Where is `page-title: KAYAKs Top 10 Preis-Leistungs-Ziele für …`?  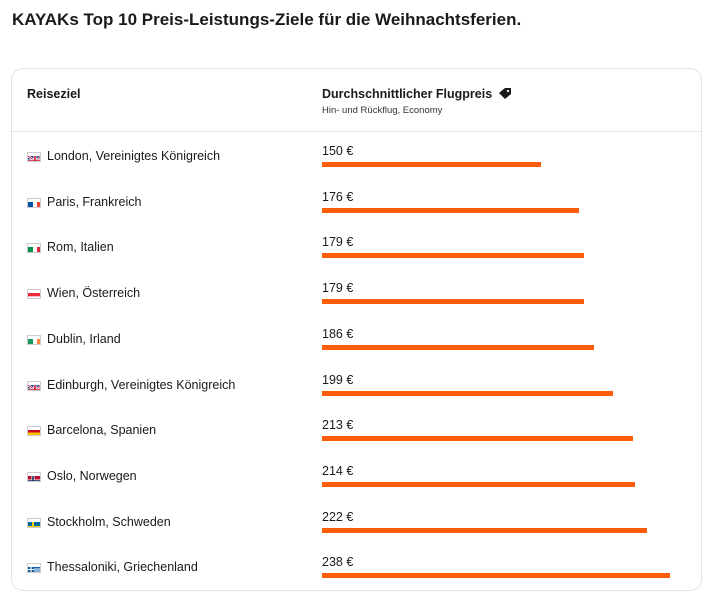 page-title: KAYAKs Top 10 Preis-Leistungs-Ziele für … is located at coordinates (267, 19).